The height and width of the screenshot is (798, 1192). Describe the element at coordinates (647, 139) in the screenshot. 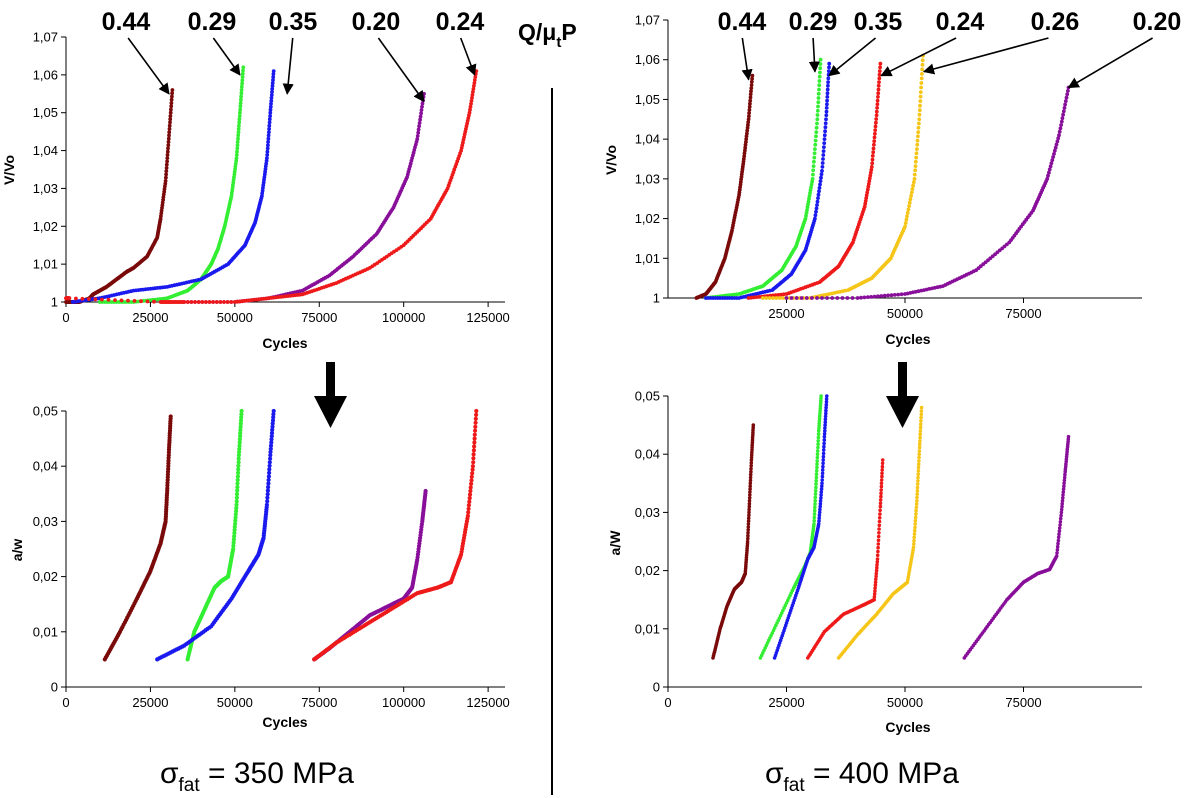

I see `y-tick-label: 1,04` at that location.